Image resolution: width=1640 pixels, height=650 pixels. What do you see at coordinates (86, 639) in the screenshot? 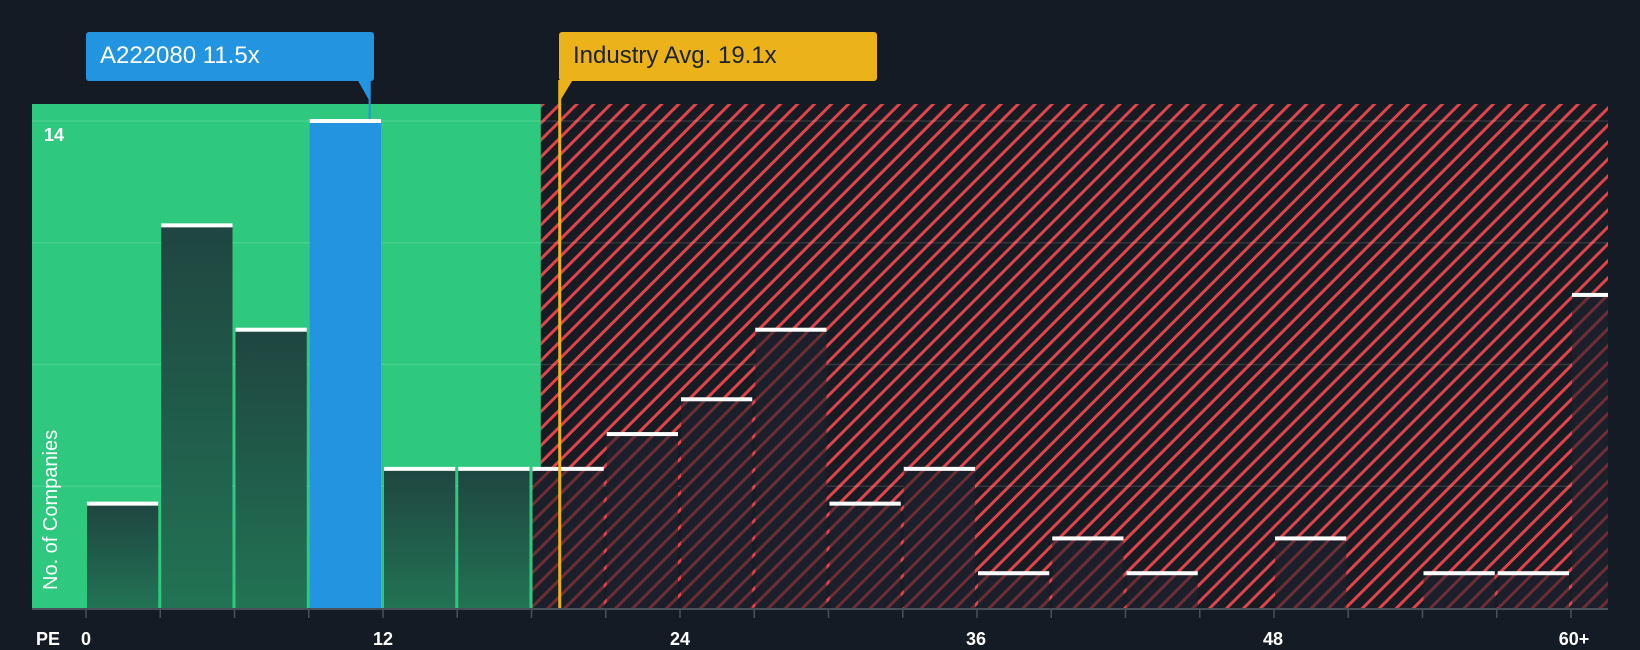
I see `x-tick-0: 0` at bounding box center [86, 639].